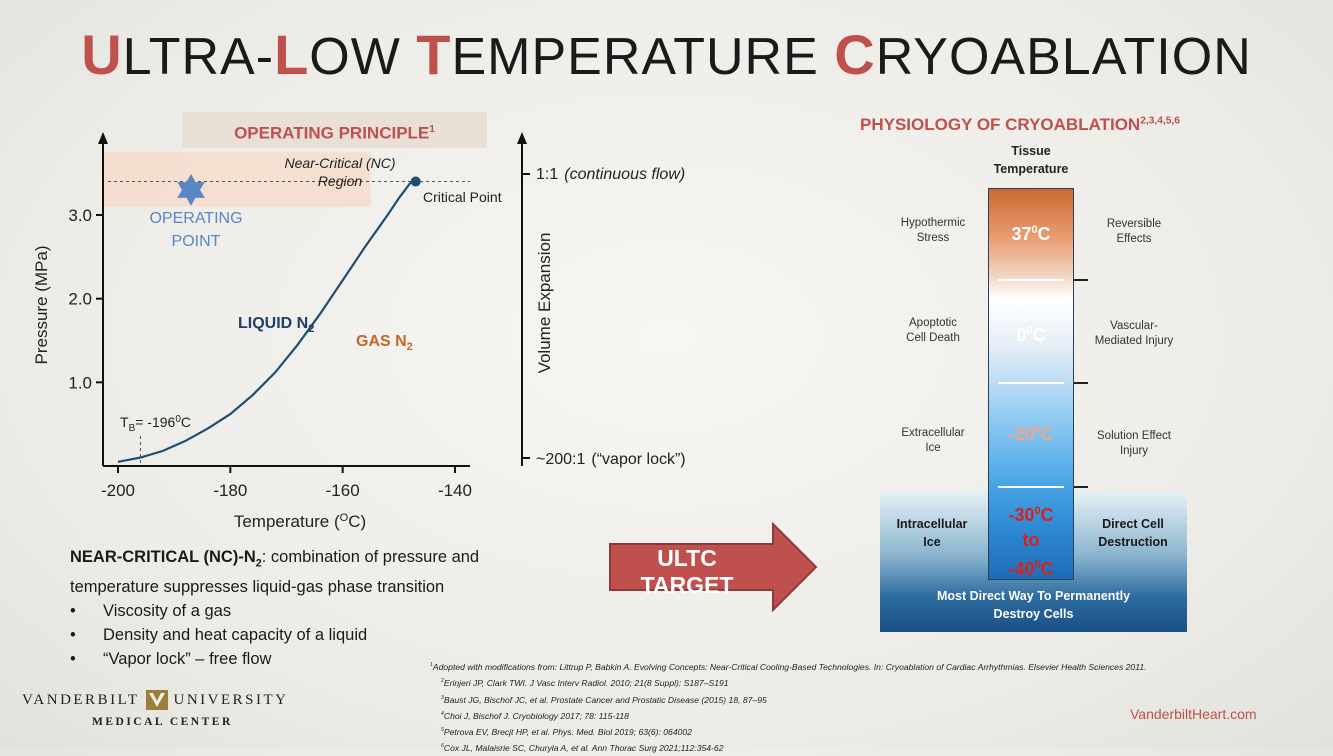  Describe the element at coordinates (610, 174) in the screenshot. I see `ratio-top-label: 1:1 (continuous flow)` at that location.